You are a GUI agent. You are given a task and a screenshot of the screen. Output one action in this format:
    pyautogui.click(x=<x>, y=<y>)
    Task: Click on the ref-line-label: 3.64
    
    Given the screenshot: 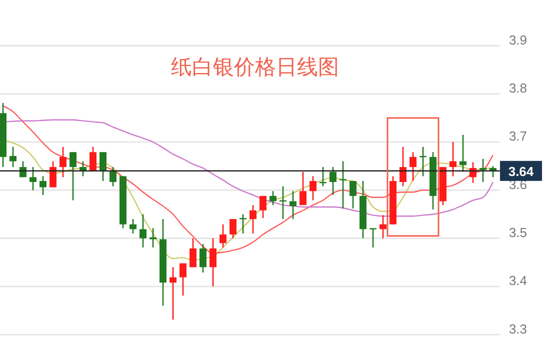 What is the action you would take?
    pyautogui.click(x=521, y=171)
    